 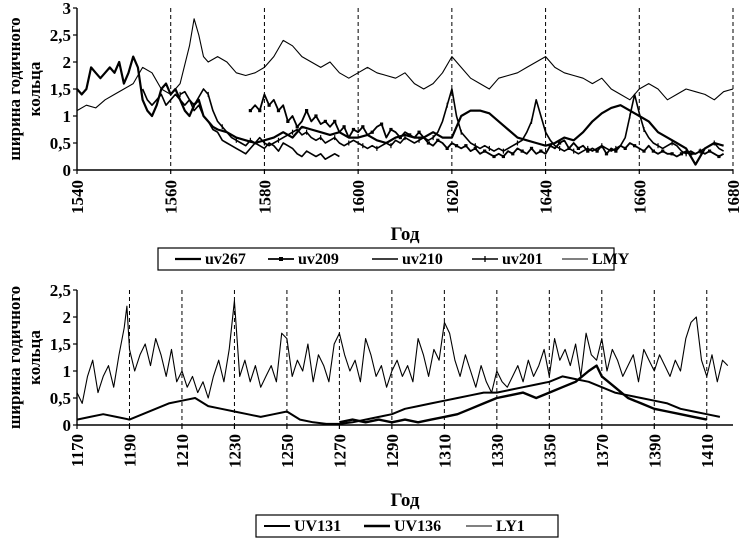 What do you see at coordinates (67, 9) in the screenshot?
I see `y-tick-label: 3` at bounding box center [67, 9].